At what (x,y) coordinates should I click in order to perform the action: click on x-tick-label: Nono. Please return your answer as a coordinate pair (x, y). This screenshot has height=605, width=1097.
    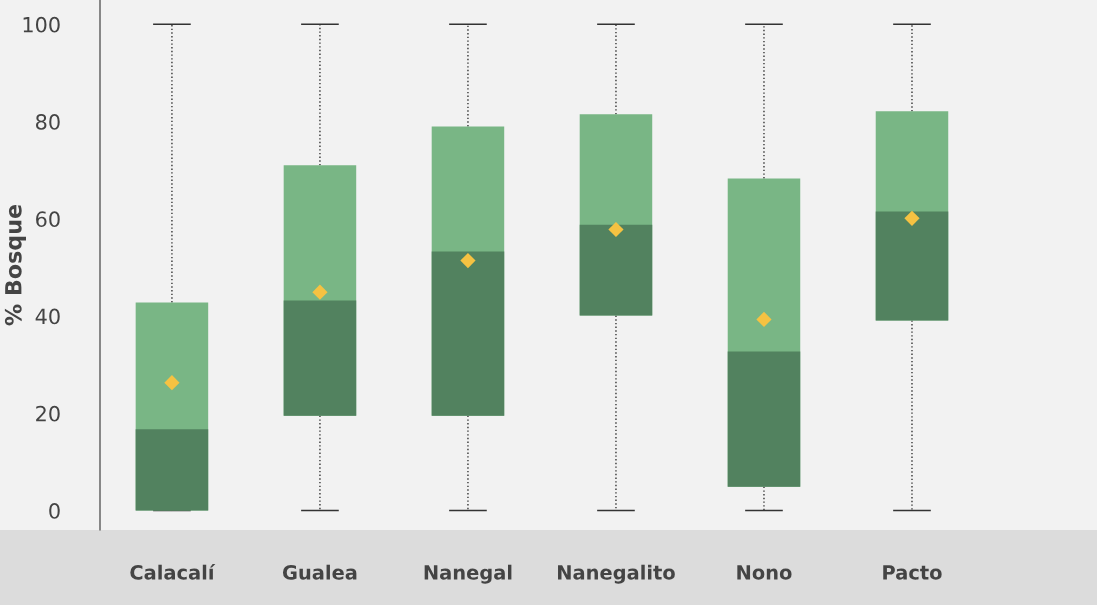
    Looking at the image, I should click on (764, 572).